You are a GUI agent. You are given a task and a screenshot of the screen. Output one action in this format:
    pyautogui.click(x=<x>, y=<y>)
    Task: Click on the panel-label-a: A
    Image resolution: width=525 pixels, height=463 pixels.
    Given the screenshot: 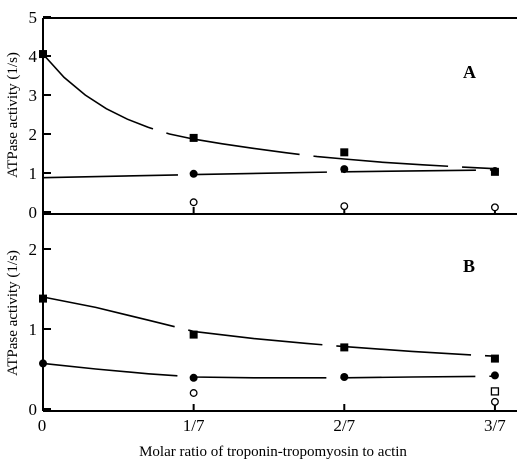 What is the action you would take?
    pyautogui.click(x=469, y=72)
    